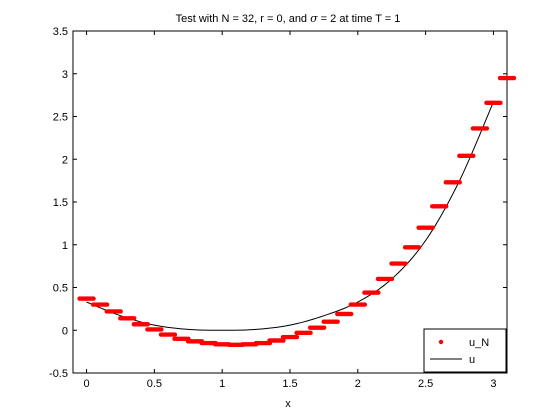 This screenshot has width=560, height=420. I want to click on y-tick-label: 0, so click(65, 331).